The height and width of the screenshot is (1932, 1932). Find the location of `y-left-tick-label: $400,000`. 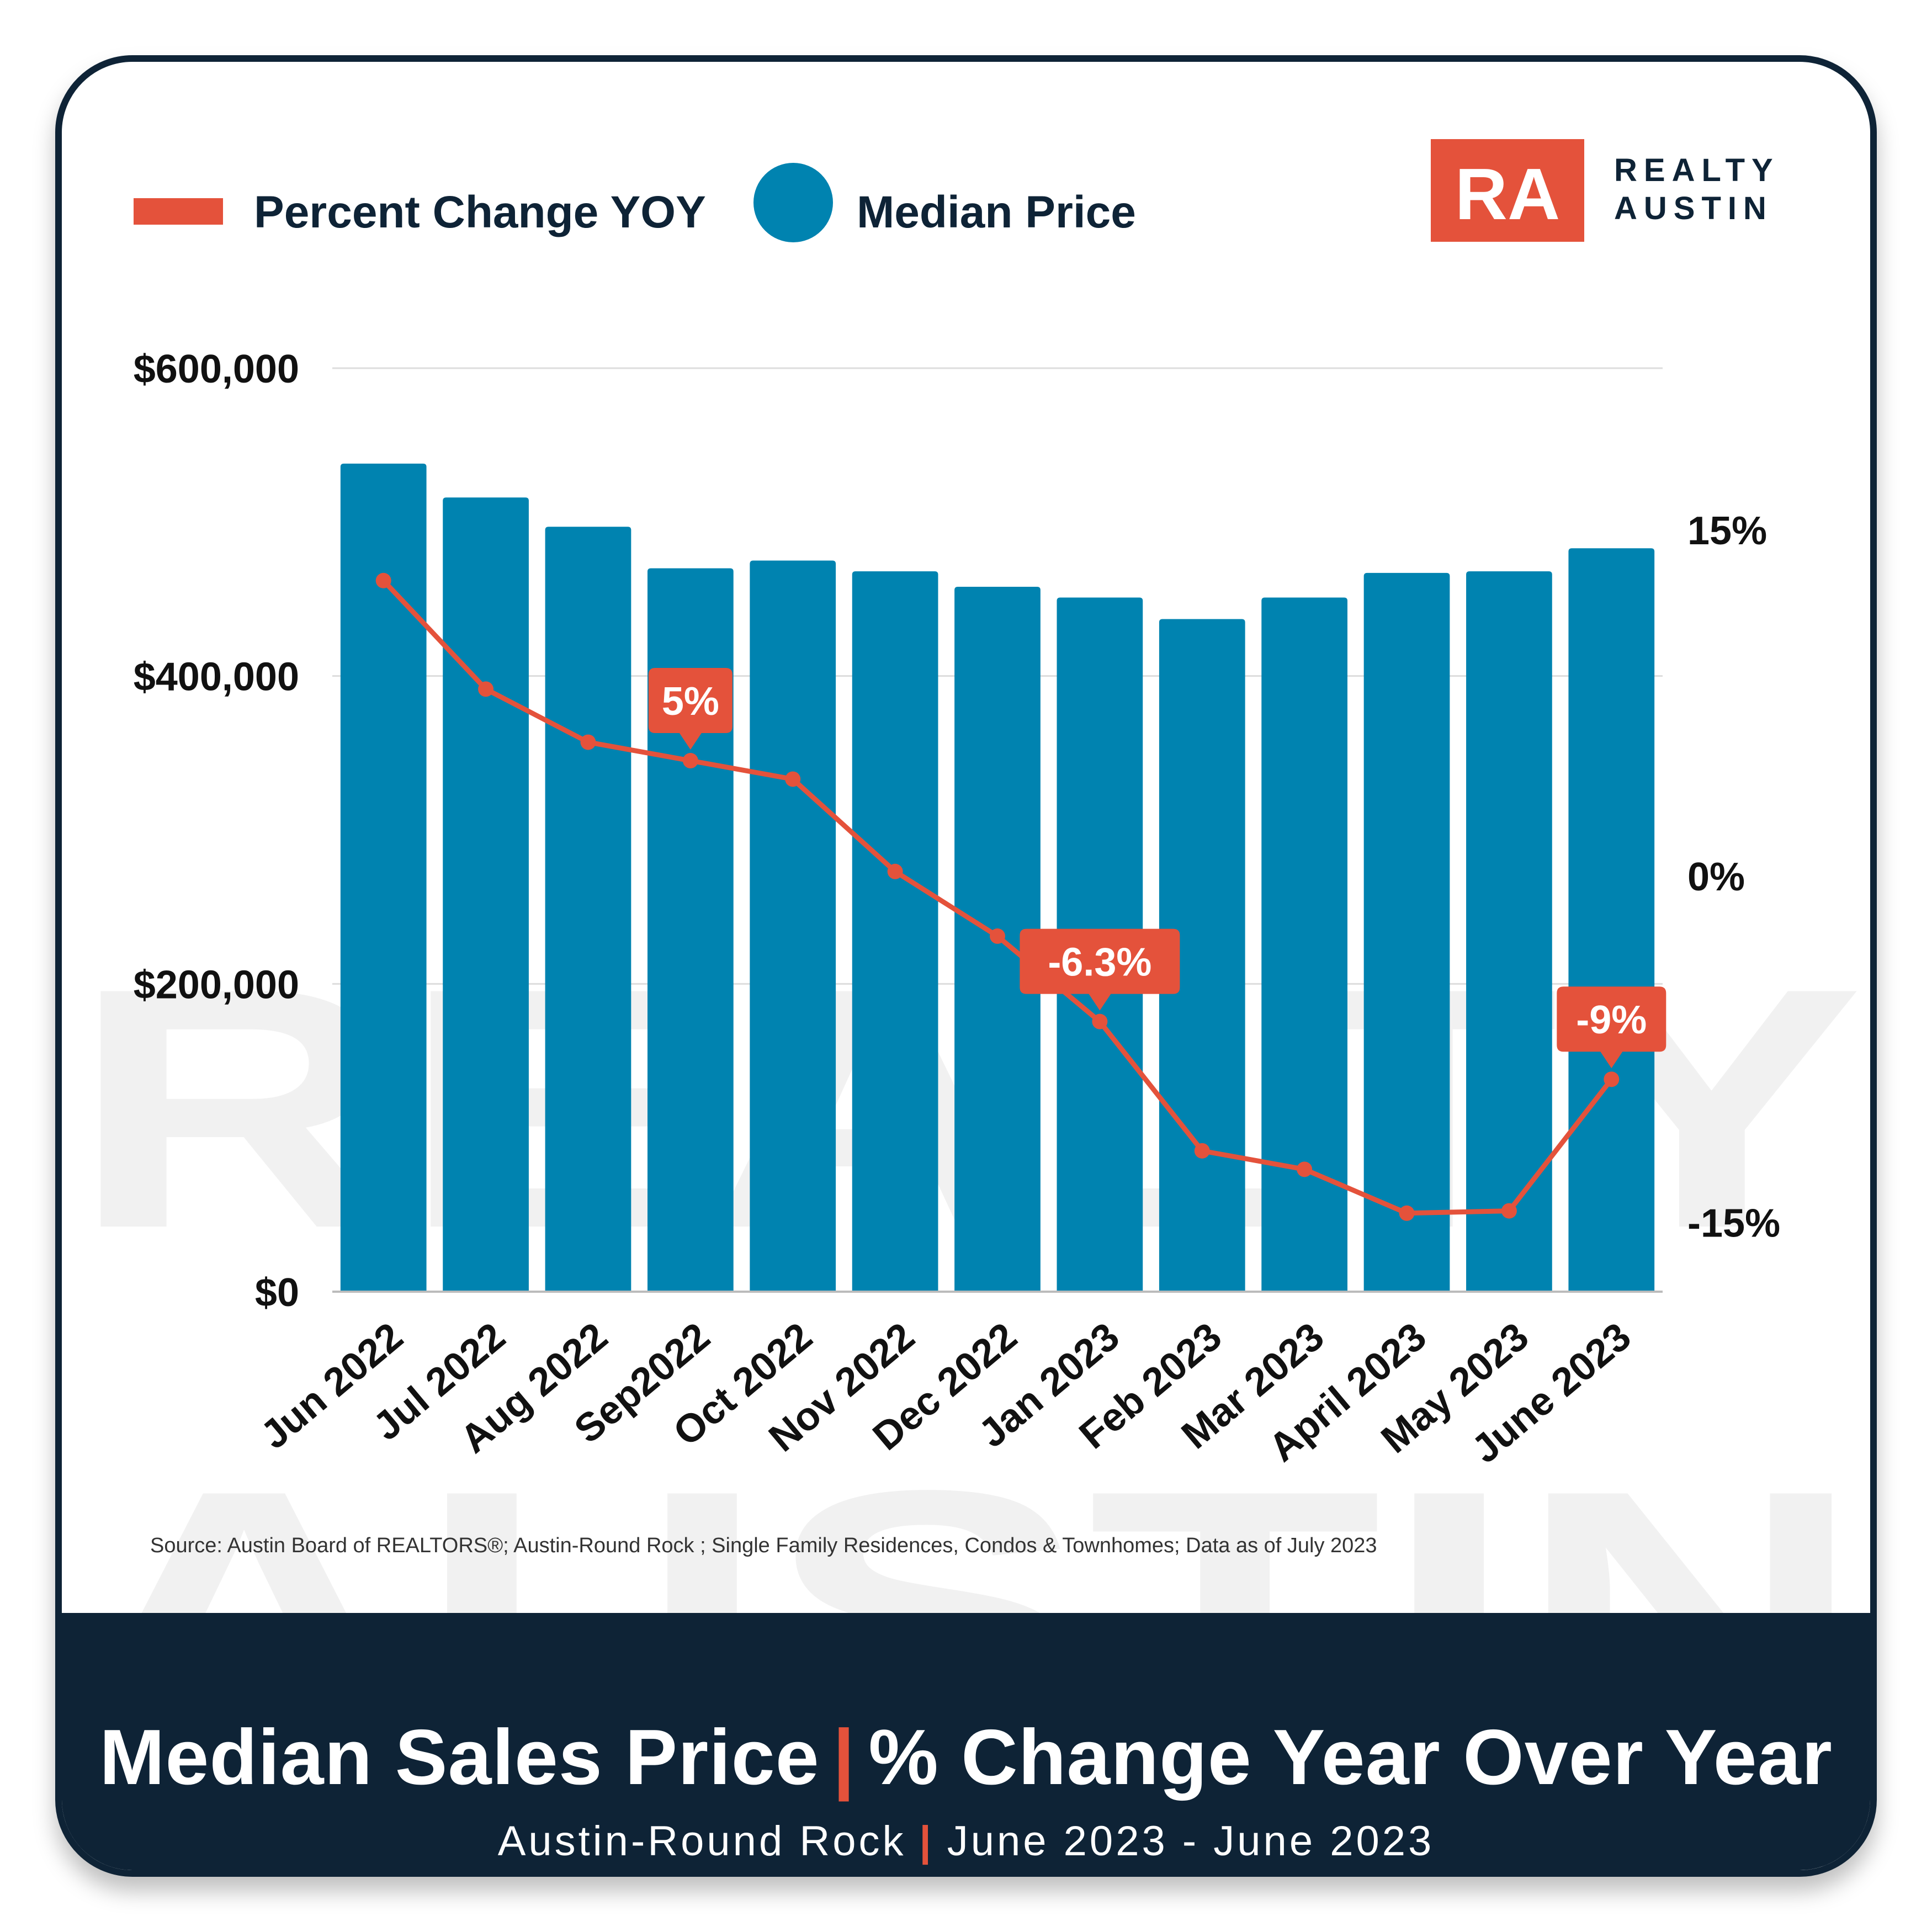

y-left-tick-label: $400,000 is located at coordinates (217, 677).